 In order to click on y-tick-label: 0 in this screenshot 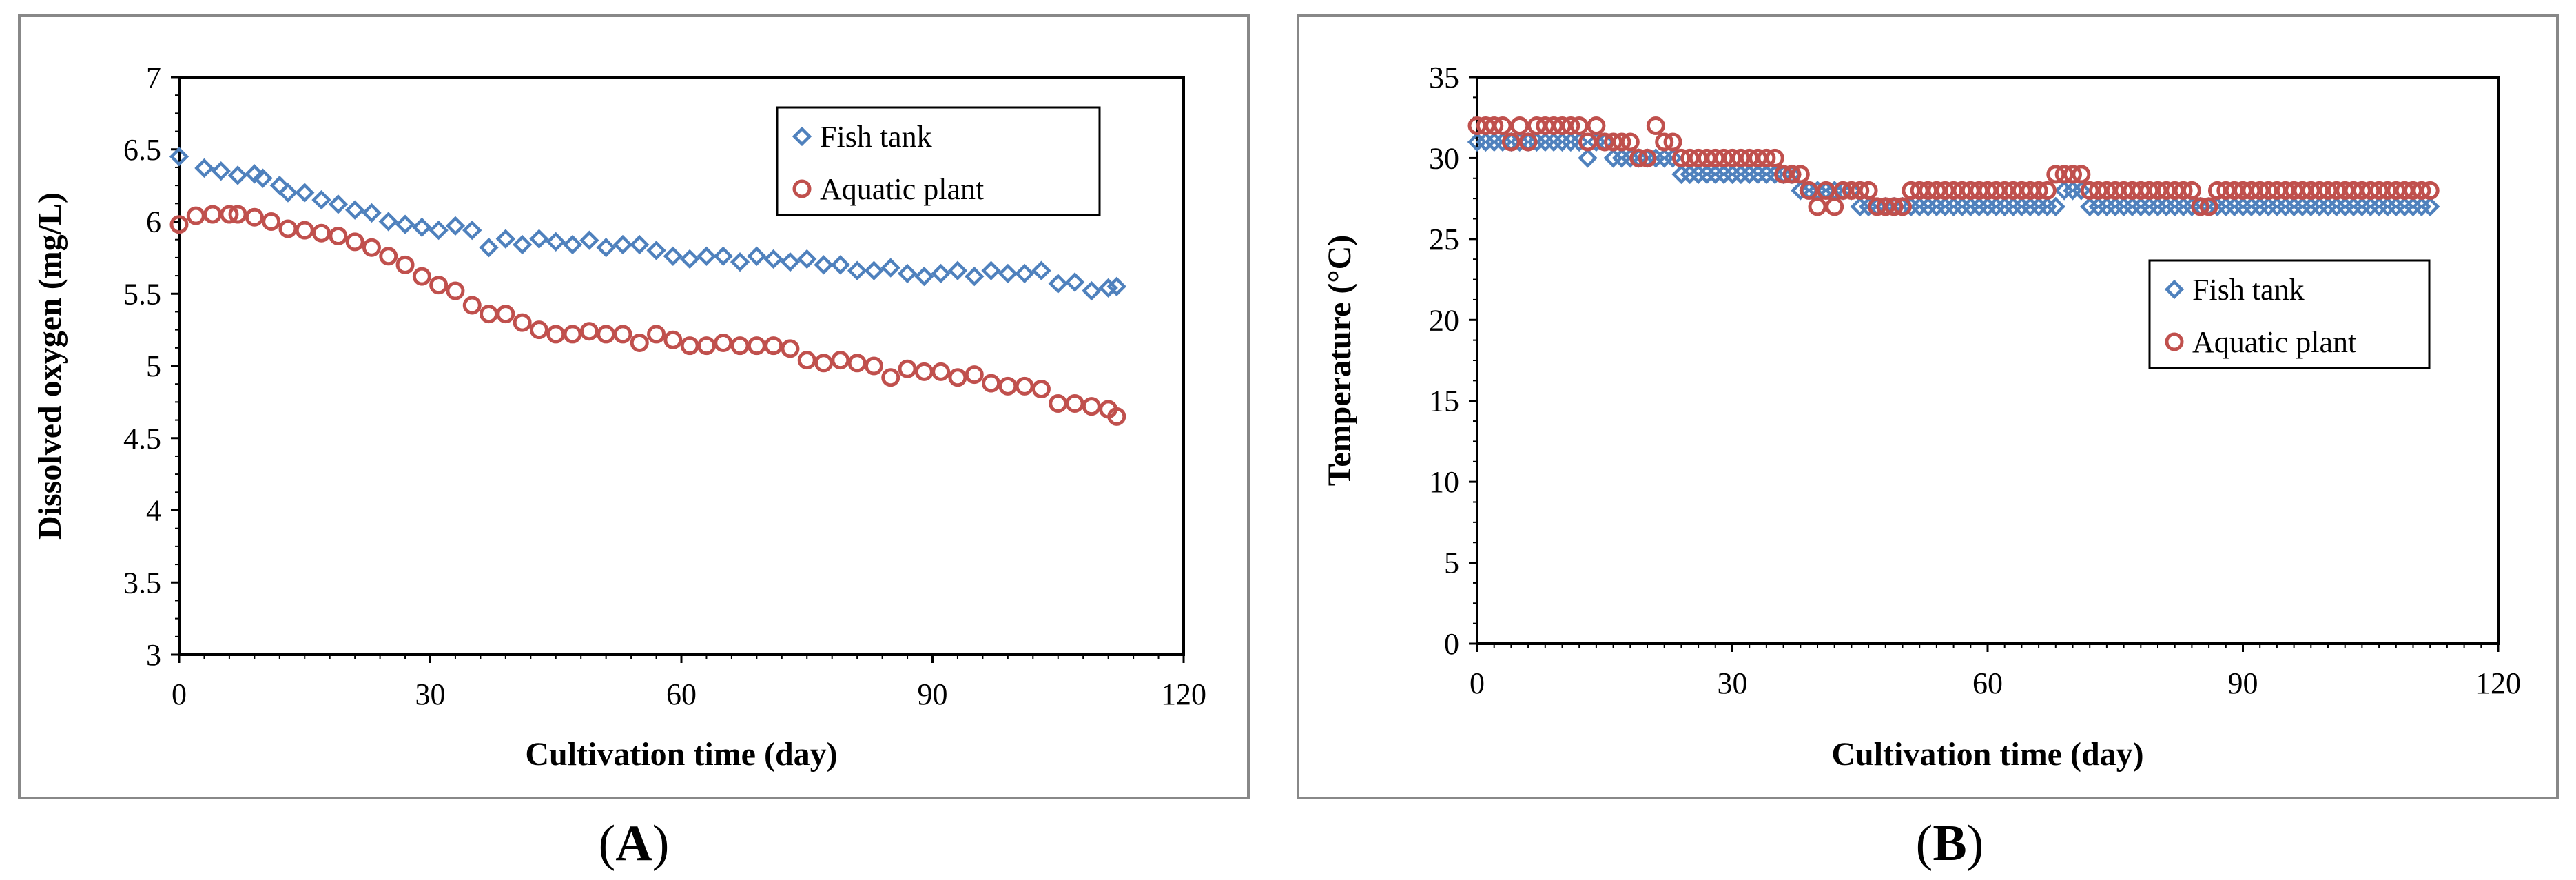, I will do `click(1451, 644)`.